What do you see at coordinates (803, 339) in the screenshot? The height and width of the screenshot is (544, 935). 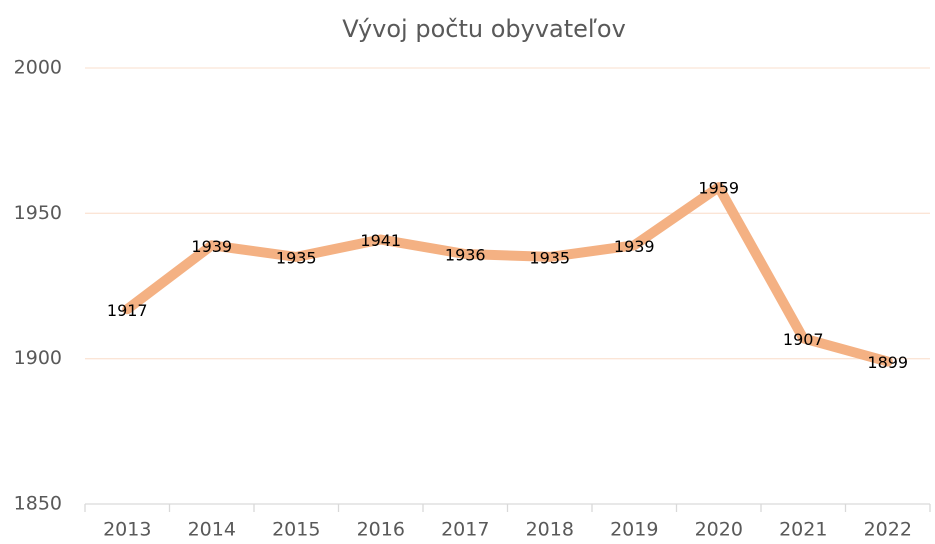 I see `data-label: 1907` at bounding box center [803, 339].